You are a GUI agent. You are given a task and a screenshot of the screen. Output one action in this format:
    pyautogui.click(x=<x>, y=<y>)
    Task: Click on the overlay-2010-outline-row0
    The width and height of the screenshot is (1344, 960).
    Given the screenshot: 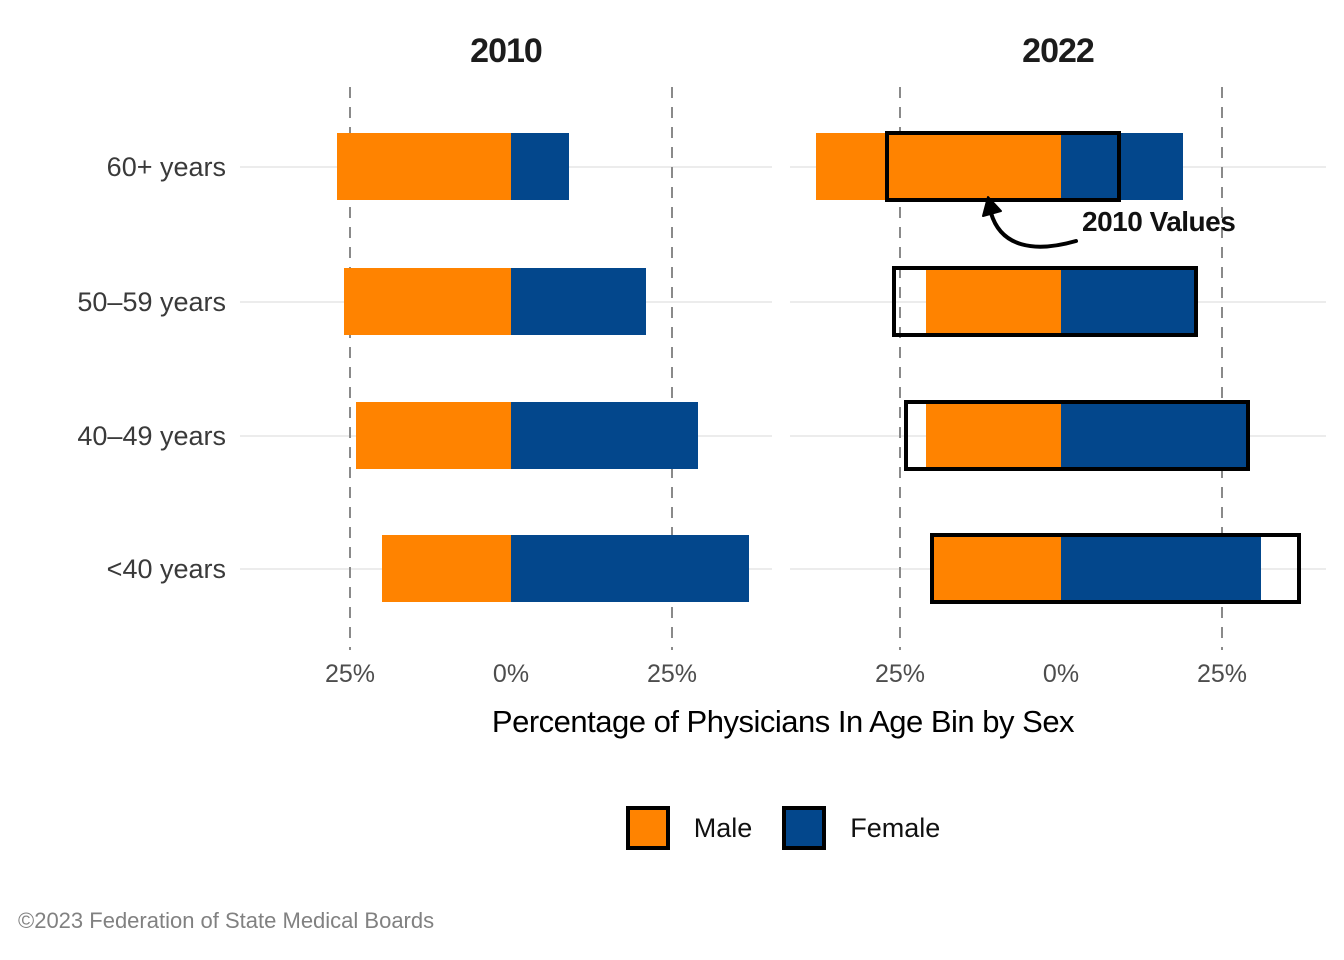 What is the action you would take?
    pyautogui.click(x=1003, y=166)
    